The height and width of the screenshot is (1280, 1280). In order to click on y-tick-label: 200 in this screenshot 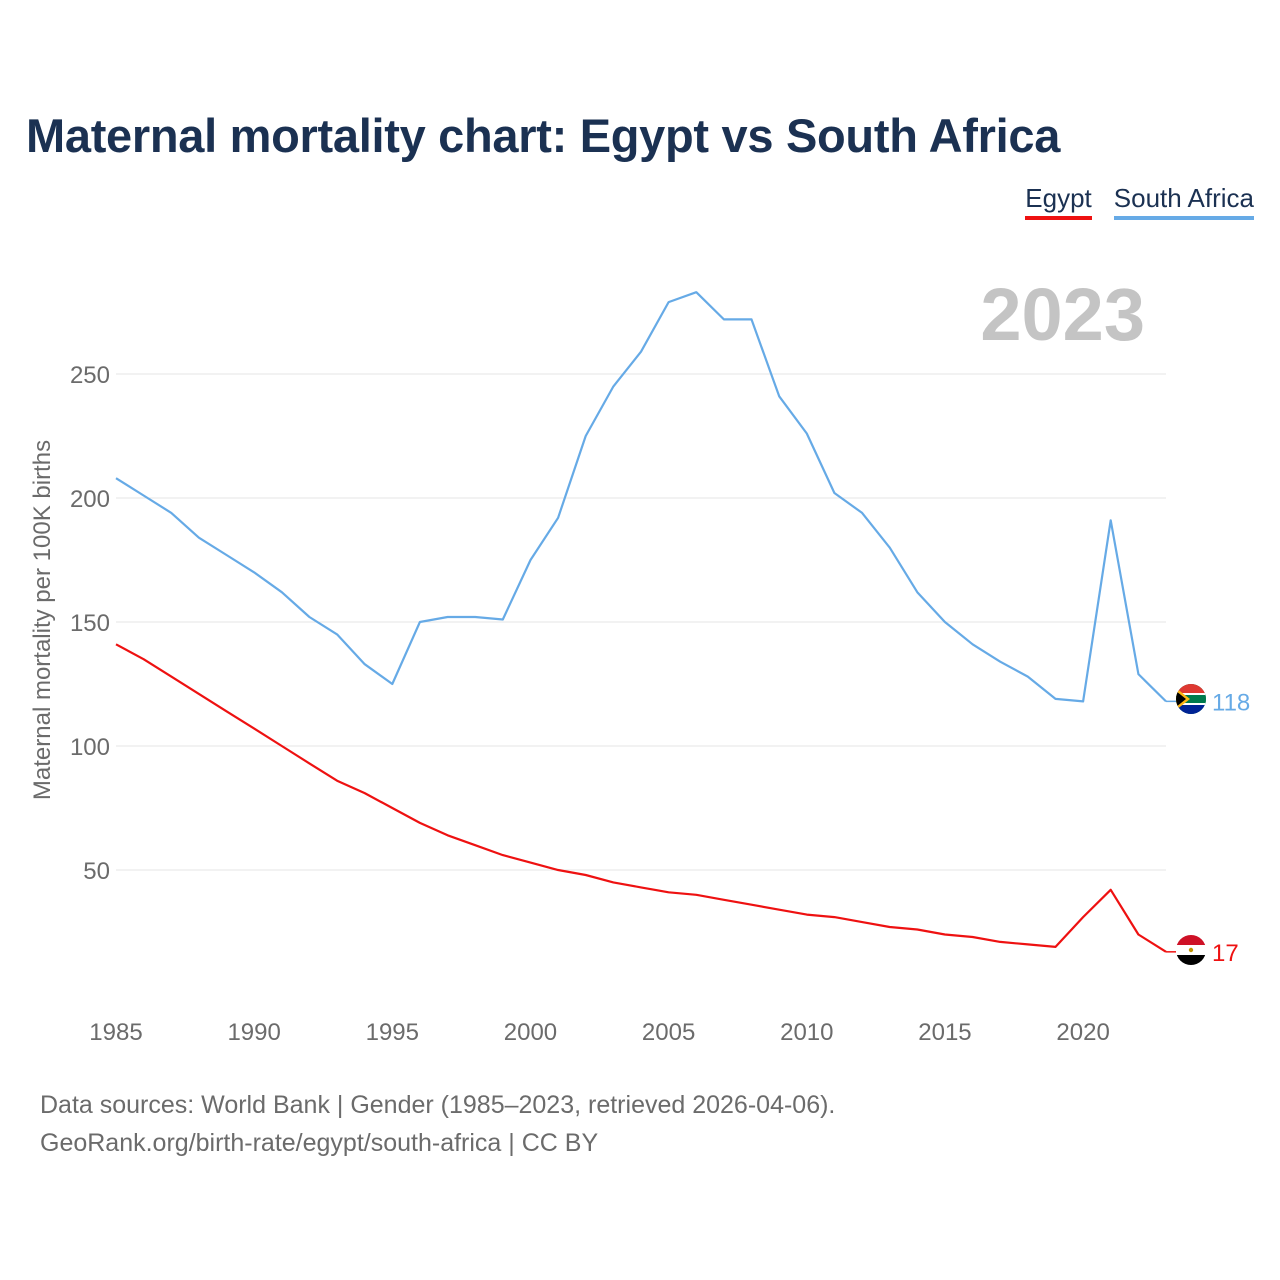, I will do `click(90, 499)`.